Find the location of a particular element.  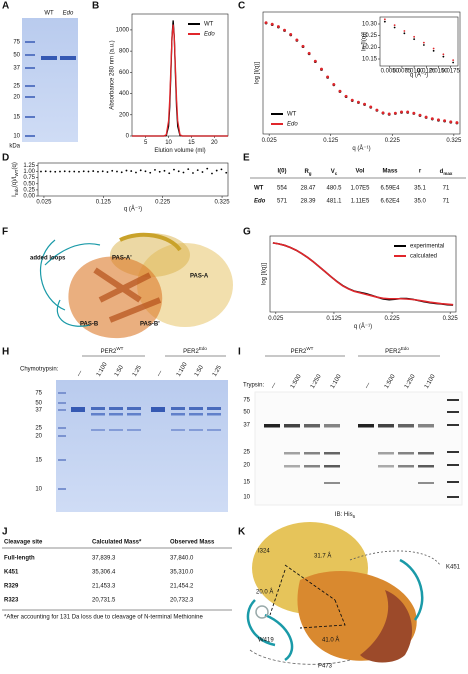

y-axis-label: IEdo(q)/IWT(q) is located at coordinates (15, 179).